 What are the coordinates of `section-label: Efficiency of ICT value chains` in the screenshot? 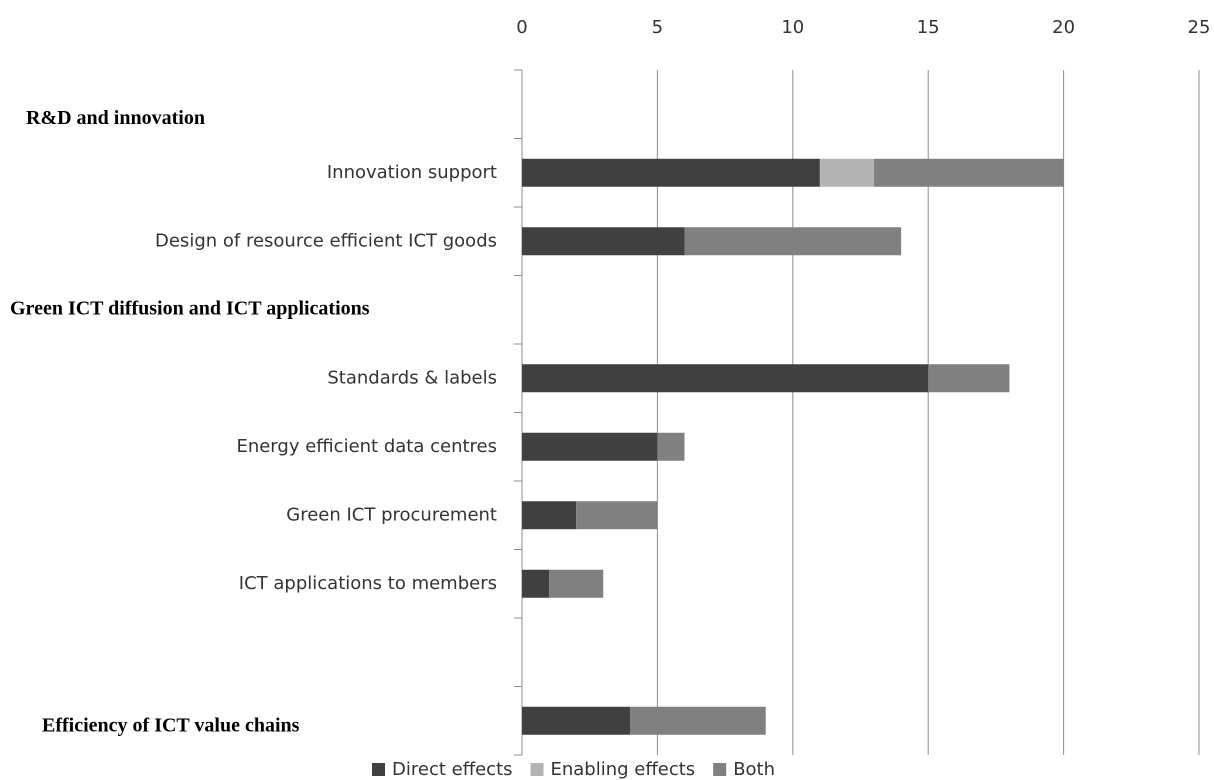 It's located at (171, 725).